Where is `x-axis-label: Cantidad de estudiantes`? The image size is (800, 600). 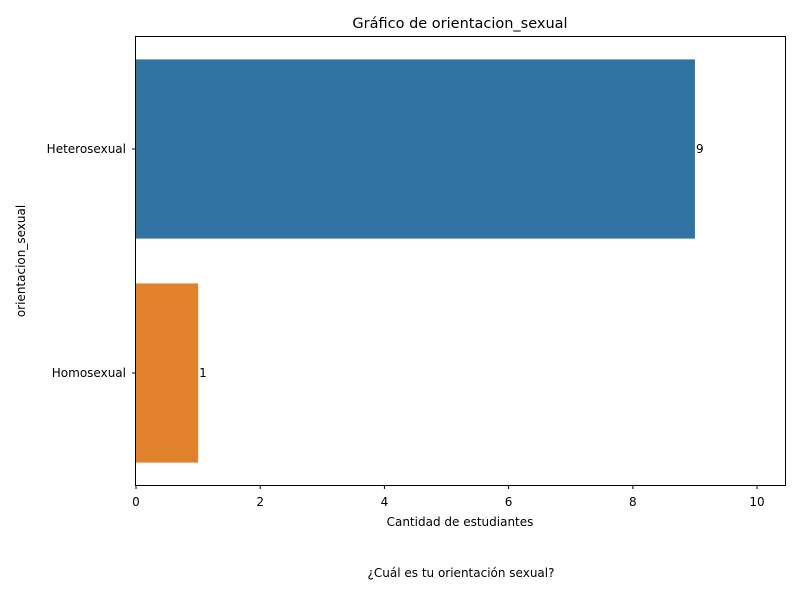 x-axis-label: Cantidad de estudiantes is located at coordinates (460, 522).